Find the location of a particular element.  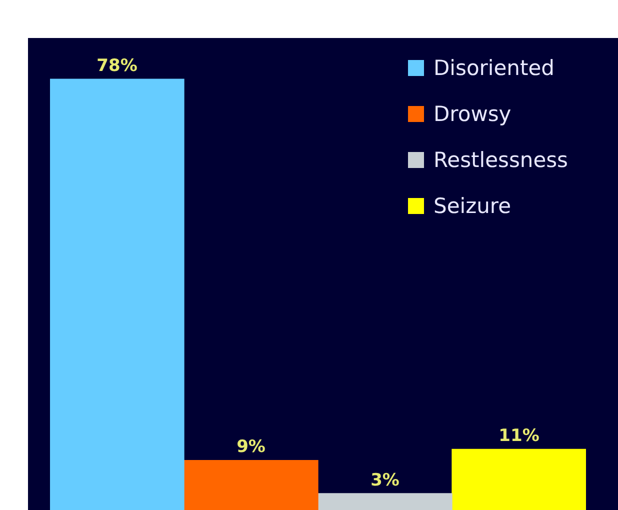

legend-label: Restlessness is located at coordinates (501, 160).